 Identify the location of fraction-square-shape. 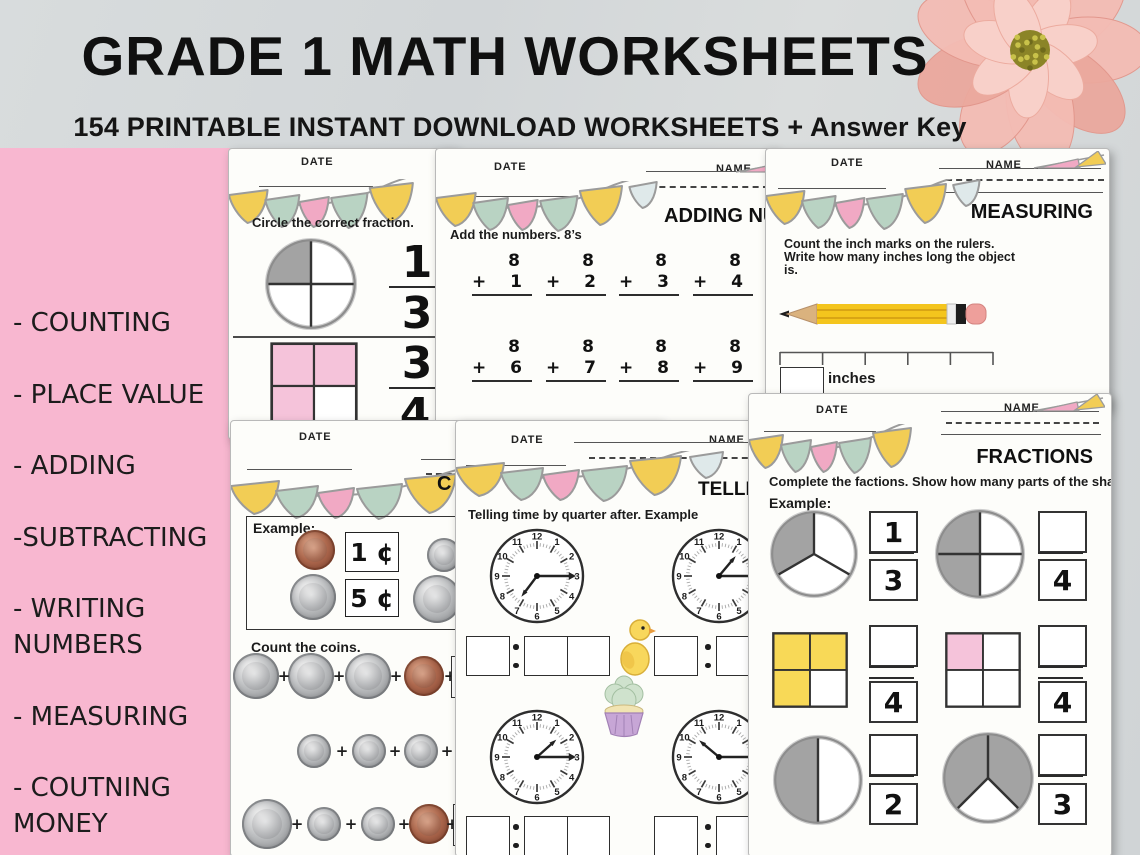
(314, 388).